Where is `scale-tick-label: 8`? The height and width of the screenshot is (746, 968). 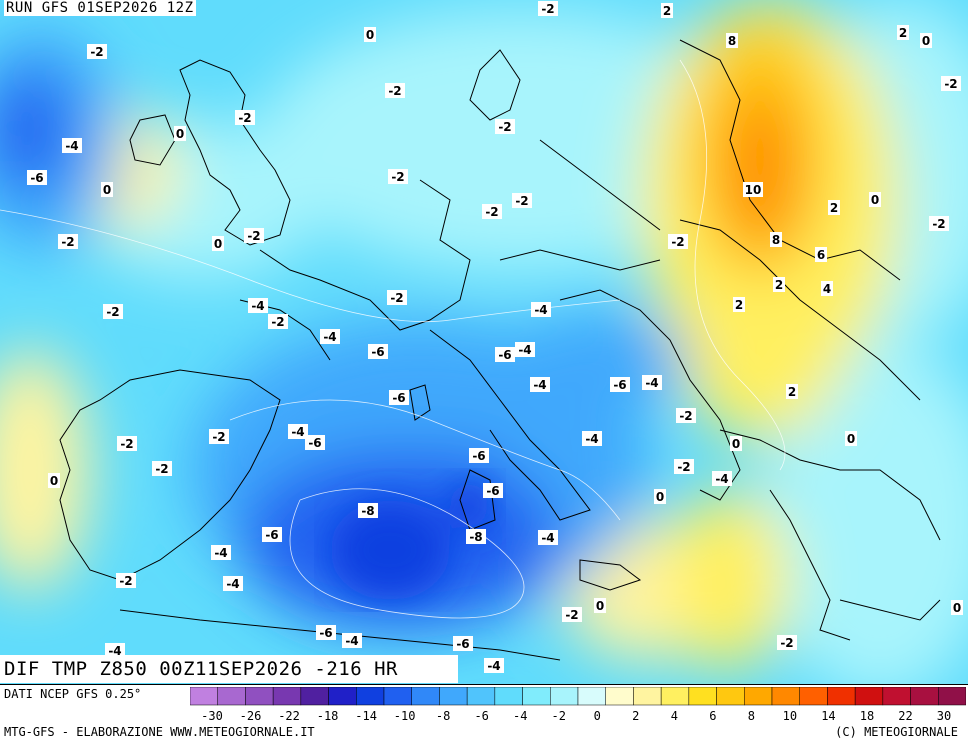
scale-tick-label: 8 is located at coordinates (751, 716).